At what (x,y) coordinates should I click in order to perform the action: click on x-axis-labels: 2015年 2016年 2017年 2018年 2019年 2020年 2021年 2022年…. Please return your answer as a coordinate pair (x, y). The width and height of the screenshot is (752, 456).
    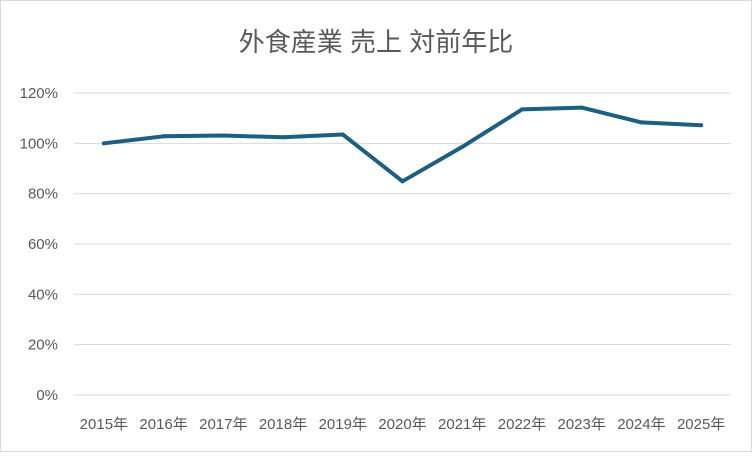
    Looking at the image, I should click on (403, 424).